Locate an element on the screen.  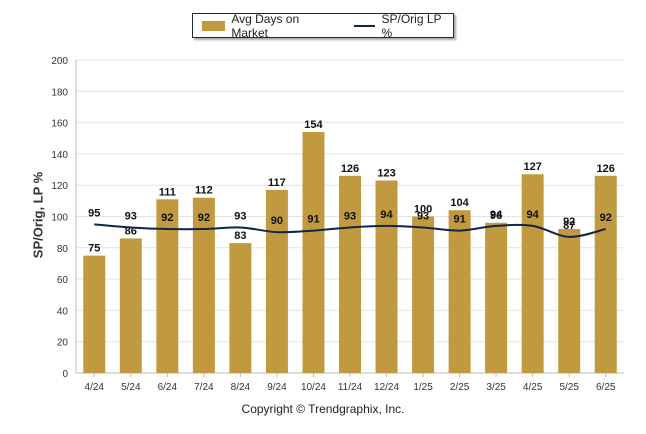
legend-label-line: SP/Orig LP % is located at coordinates (411, 25).